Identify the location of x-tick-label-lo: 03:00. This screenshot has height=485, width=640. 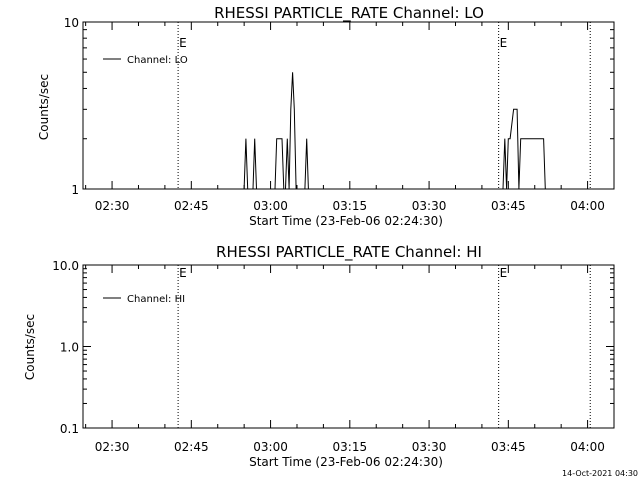
(270, 206).